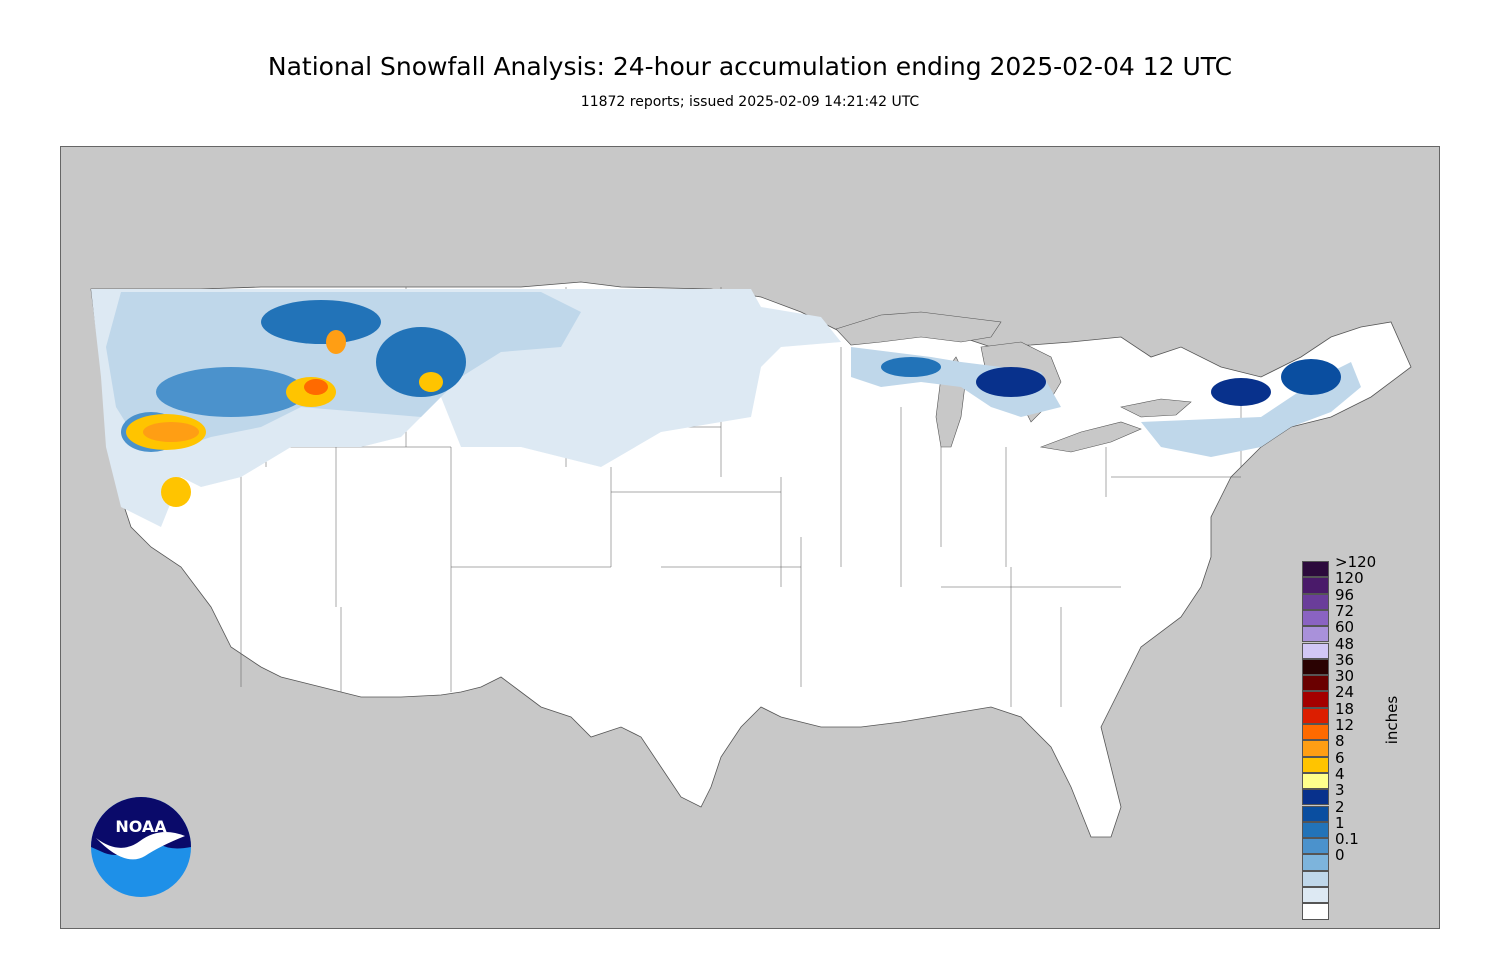 This screenshot has height=978, width=1500. I want to click on legend-label: 12, so click(1345, 725).